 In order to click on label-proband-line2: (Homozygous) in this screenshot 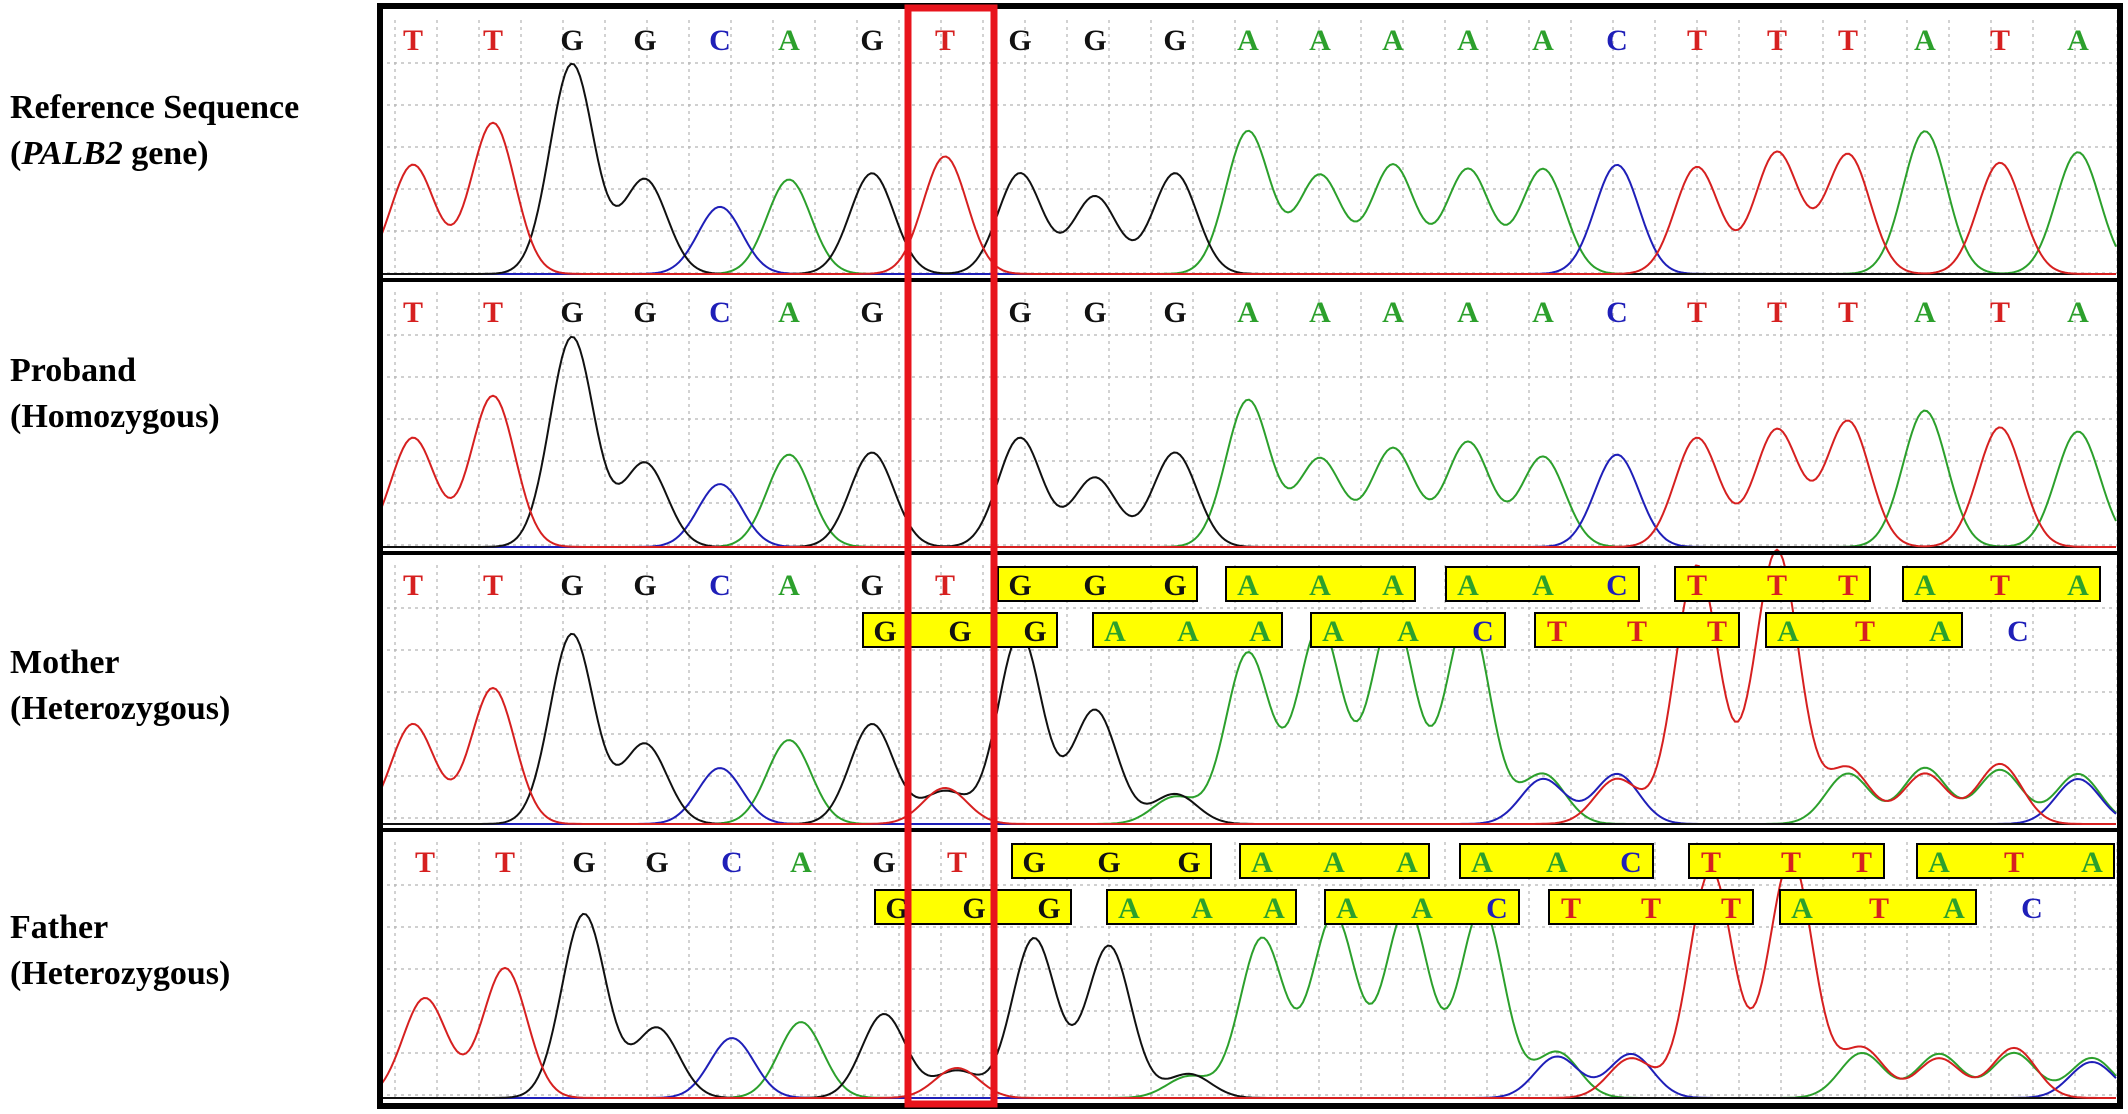, I will do `click(115, 416)`.